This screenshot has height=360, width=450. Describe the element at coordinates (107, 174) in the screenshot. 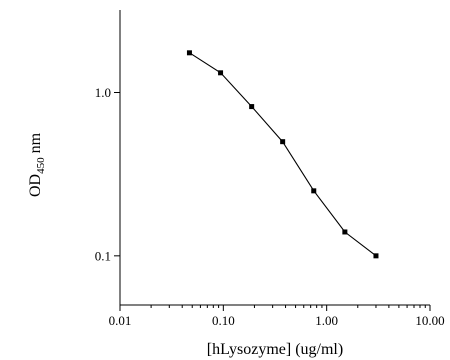

I see `y-axis-ticks: 0.1 1.0` at that location.